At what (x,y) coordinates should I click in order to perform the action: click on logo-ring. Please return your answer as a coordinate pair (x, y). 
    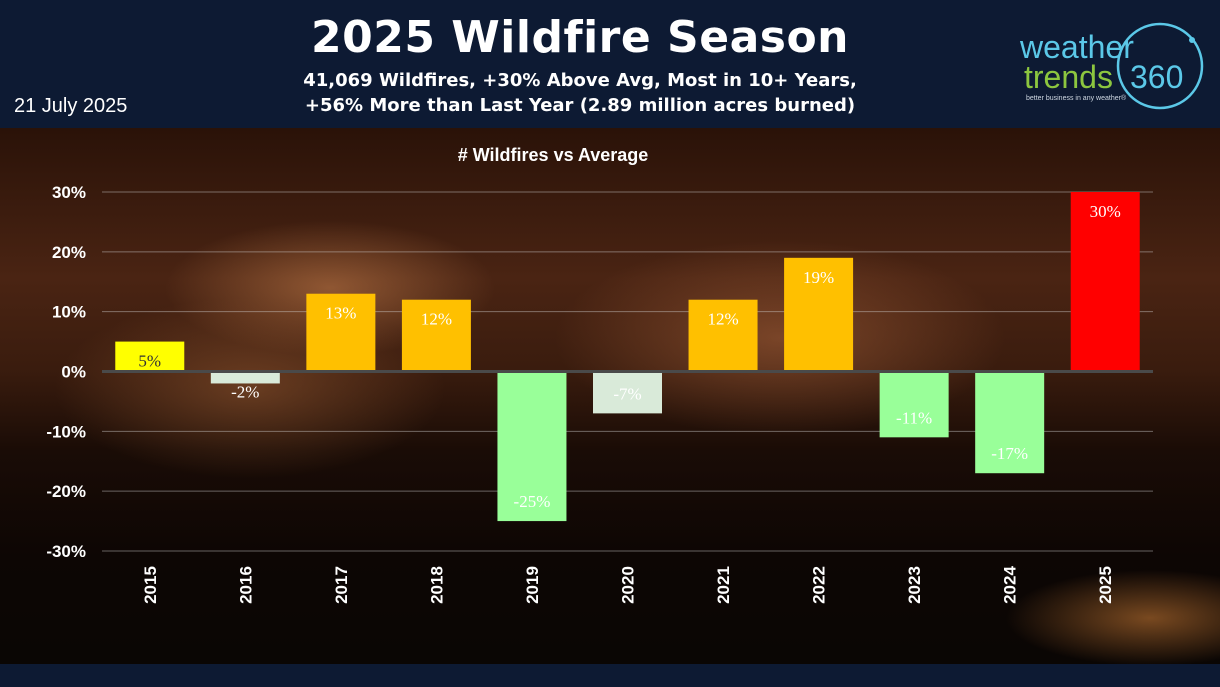
    Looking at the image, I should click on (1160, 66).